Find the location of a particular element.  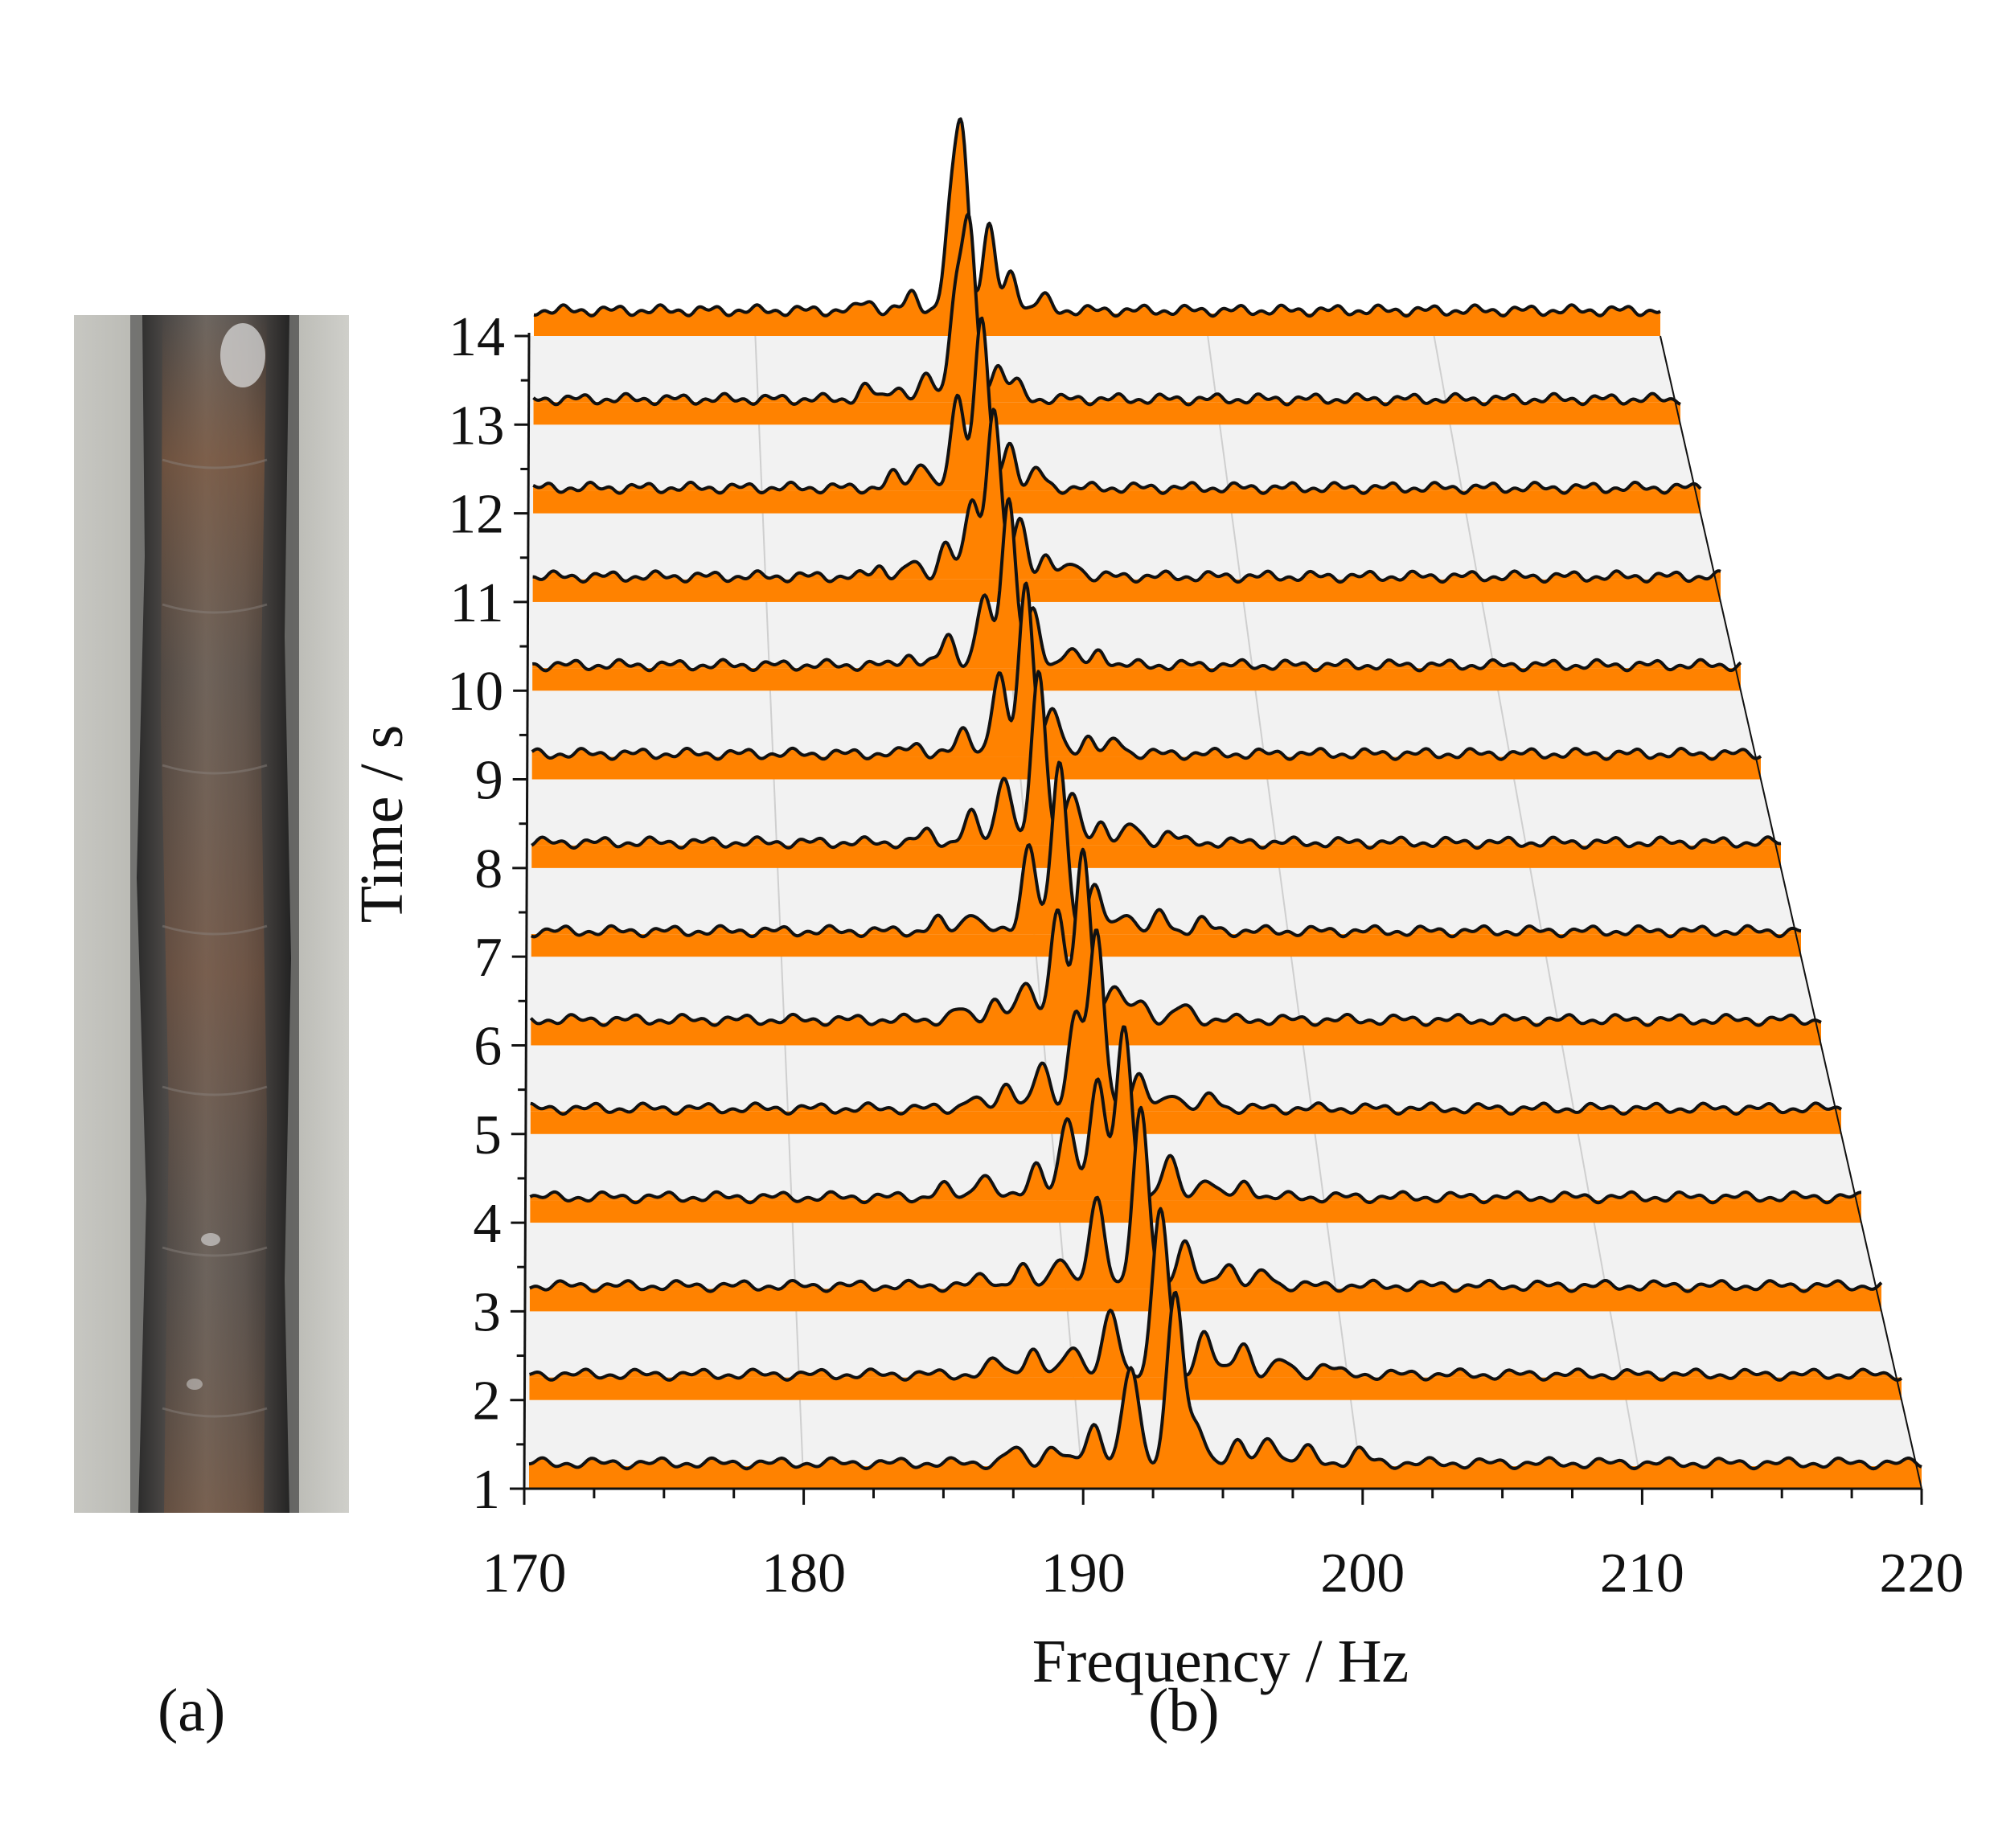

x-tick-label: 200 is located at coordinates (1362, 1573).